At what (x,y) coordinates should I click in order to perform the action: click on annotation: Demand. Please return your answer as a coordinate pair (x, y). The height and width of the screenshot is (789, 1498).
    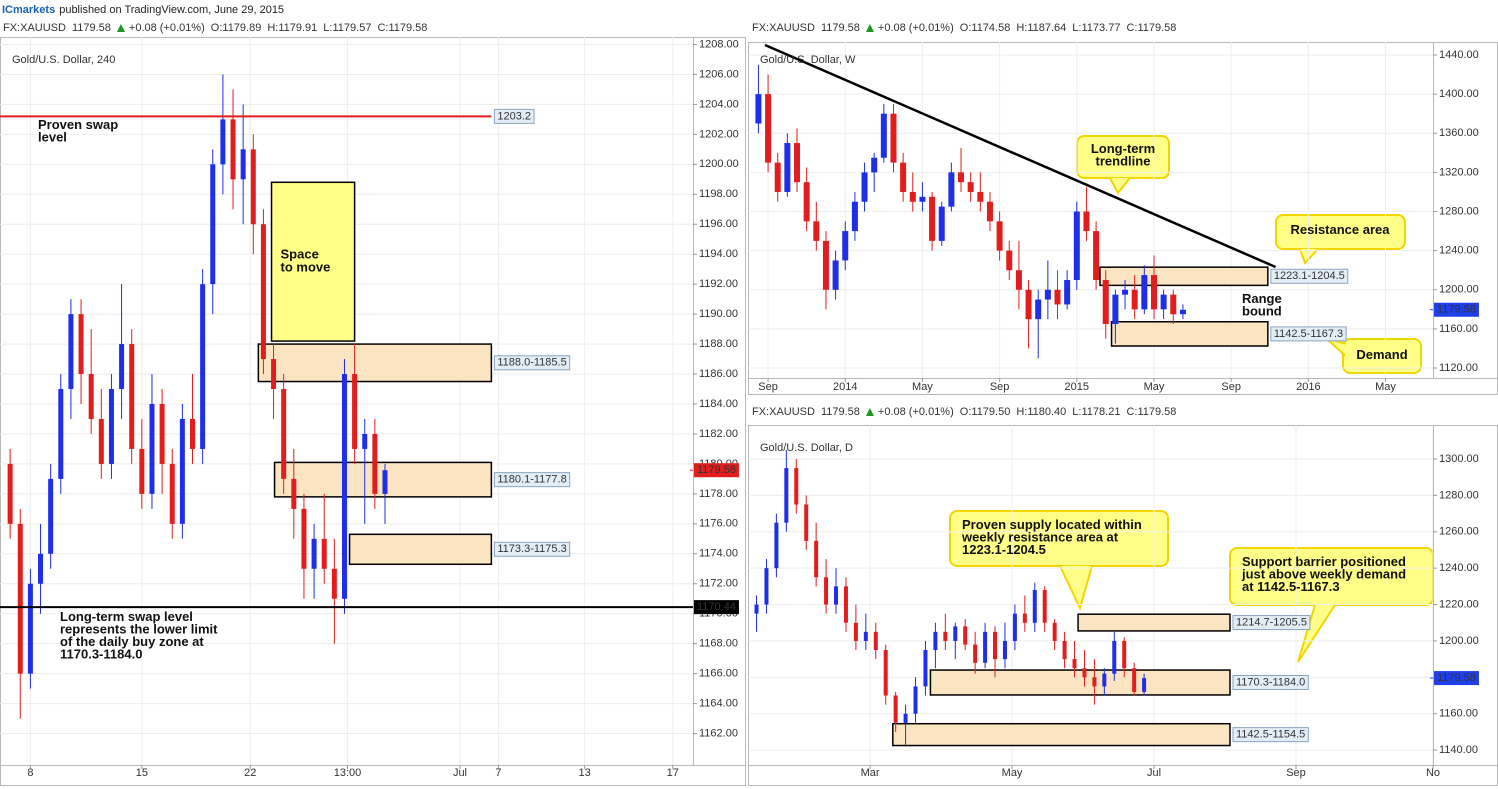
    Looking at the image, I should click on (1381, 354).